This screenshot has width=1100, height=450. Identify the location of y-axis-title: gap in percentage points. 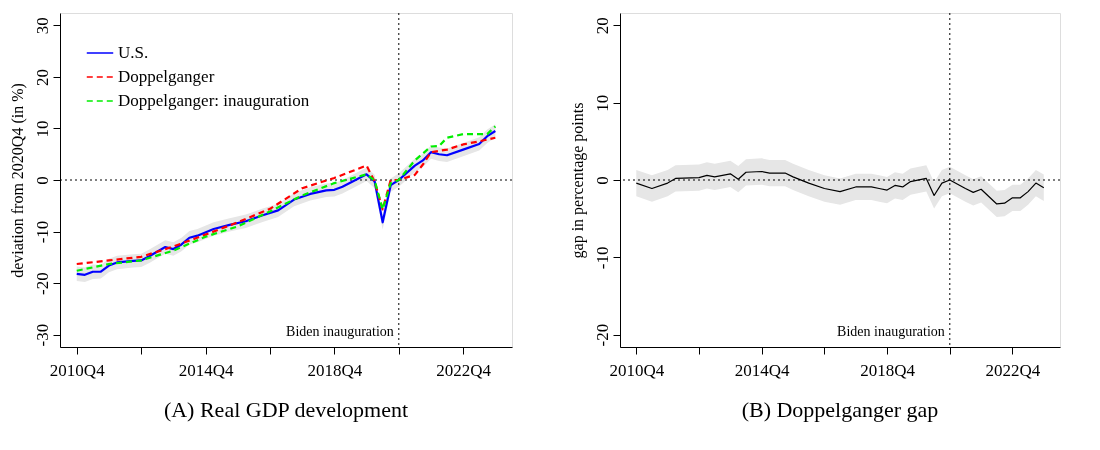
(577, 180).